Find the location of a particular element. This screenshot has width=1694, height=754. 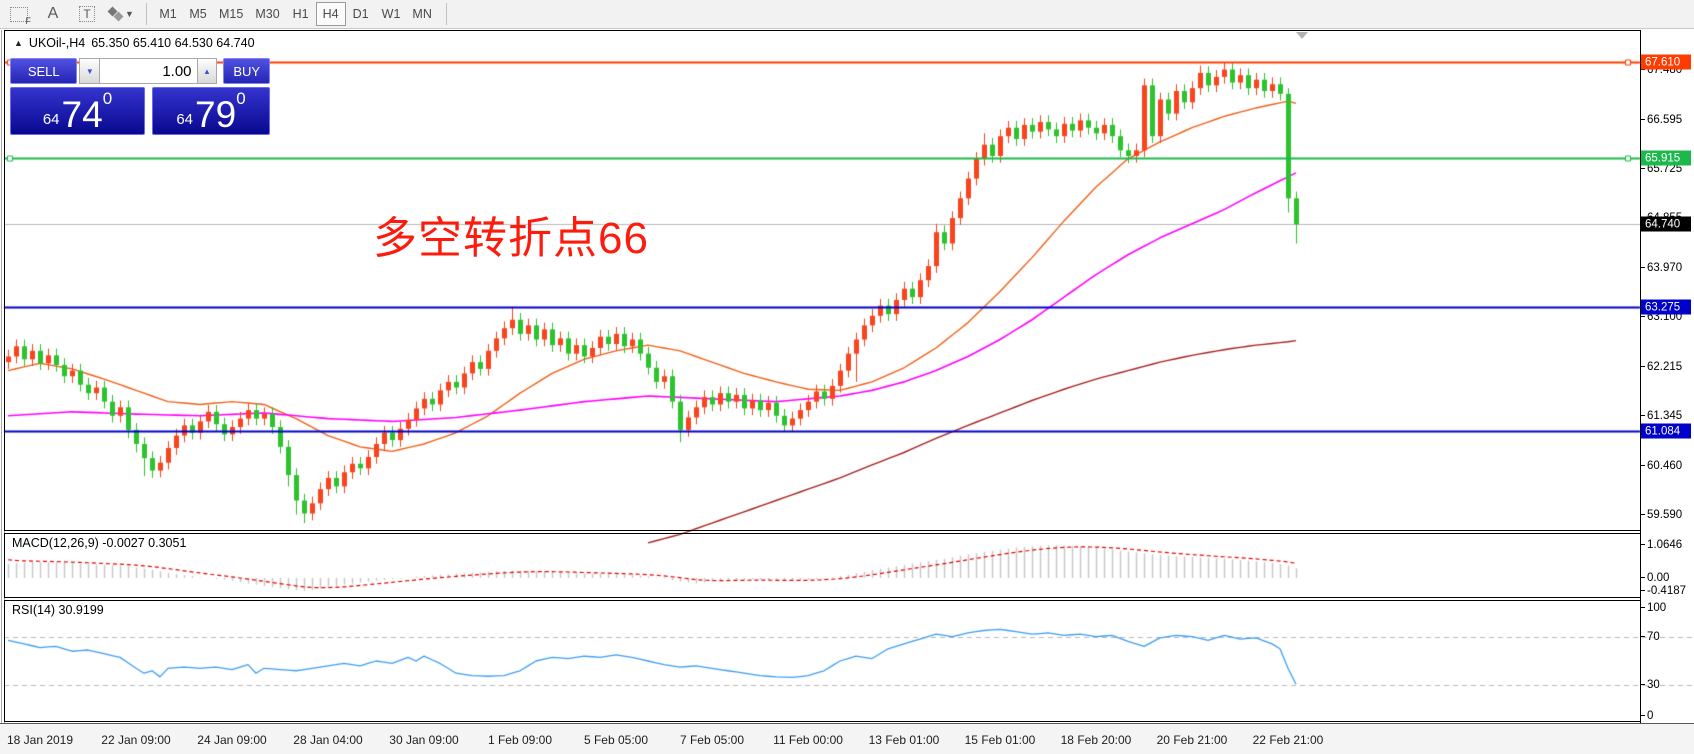

rsi-axis-label: 100 is located at coordinates (1657, 608).